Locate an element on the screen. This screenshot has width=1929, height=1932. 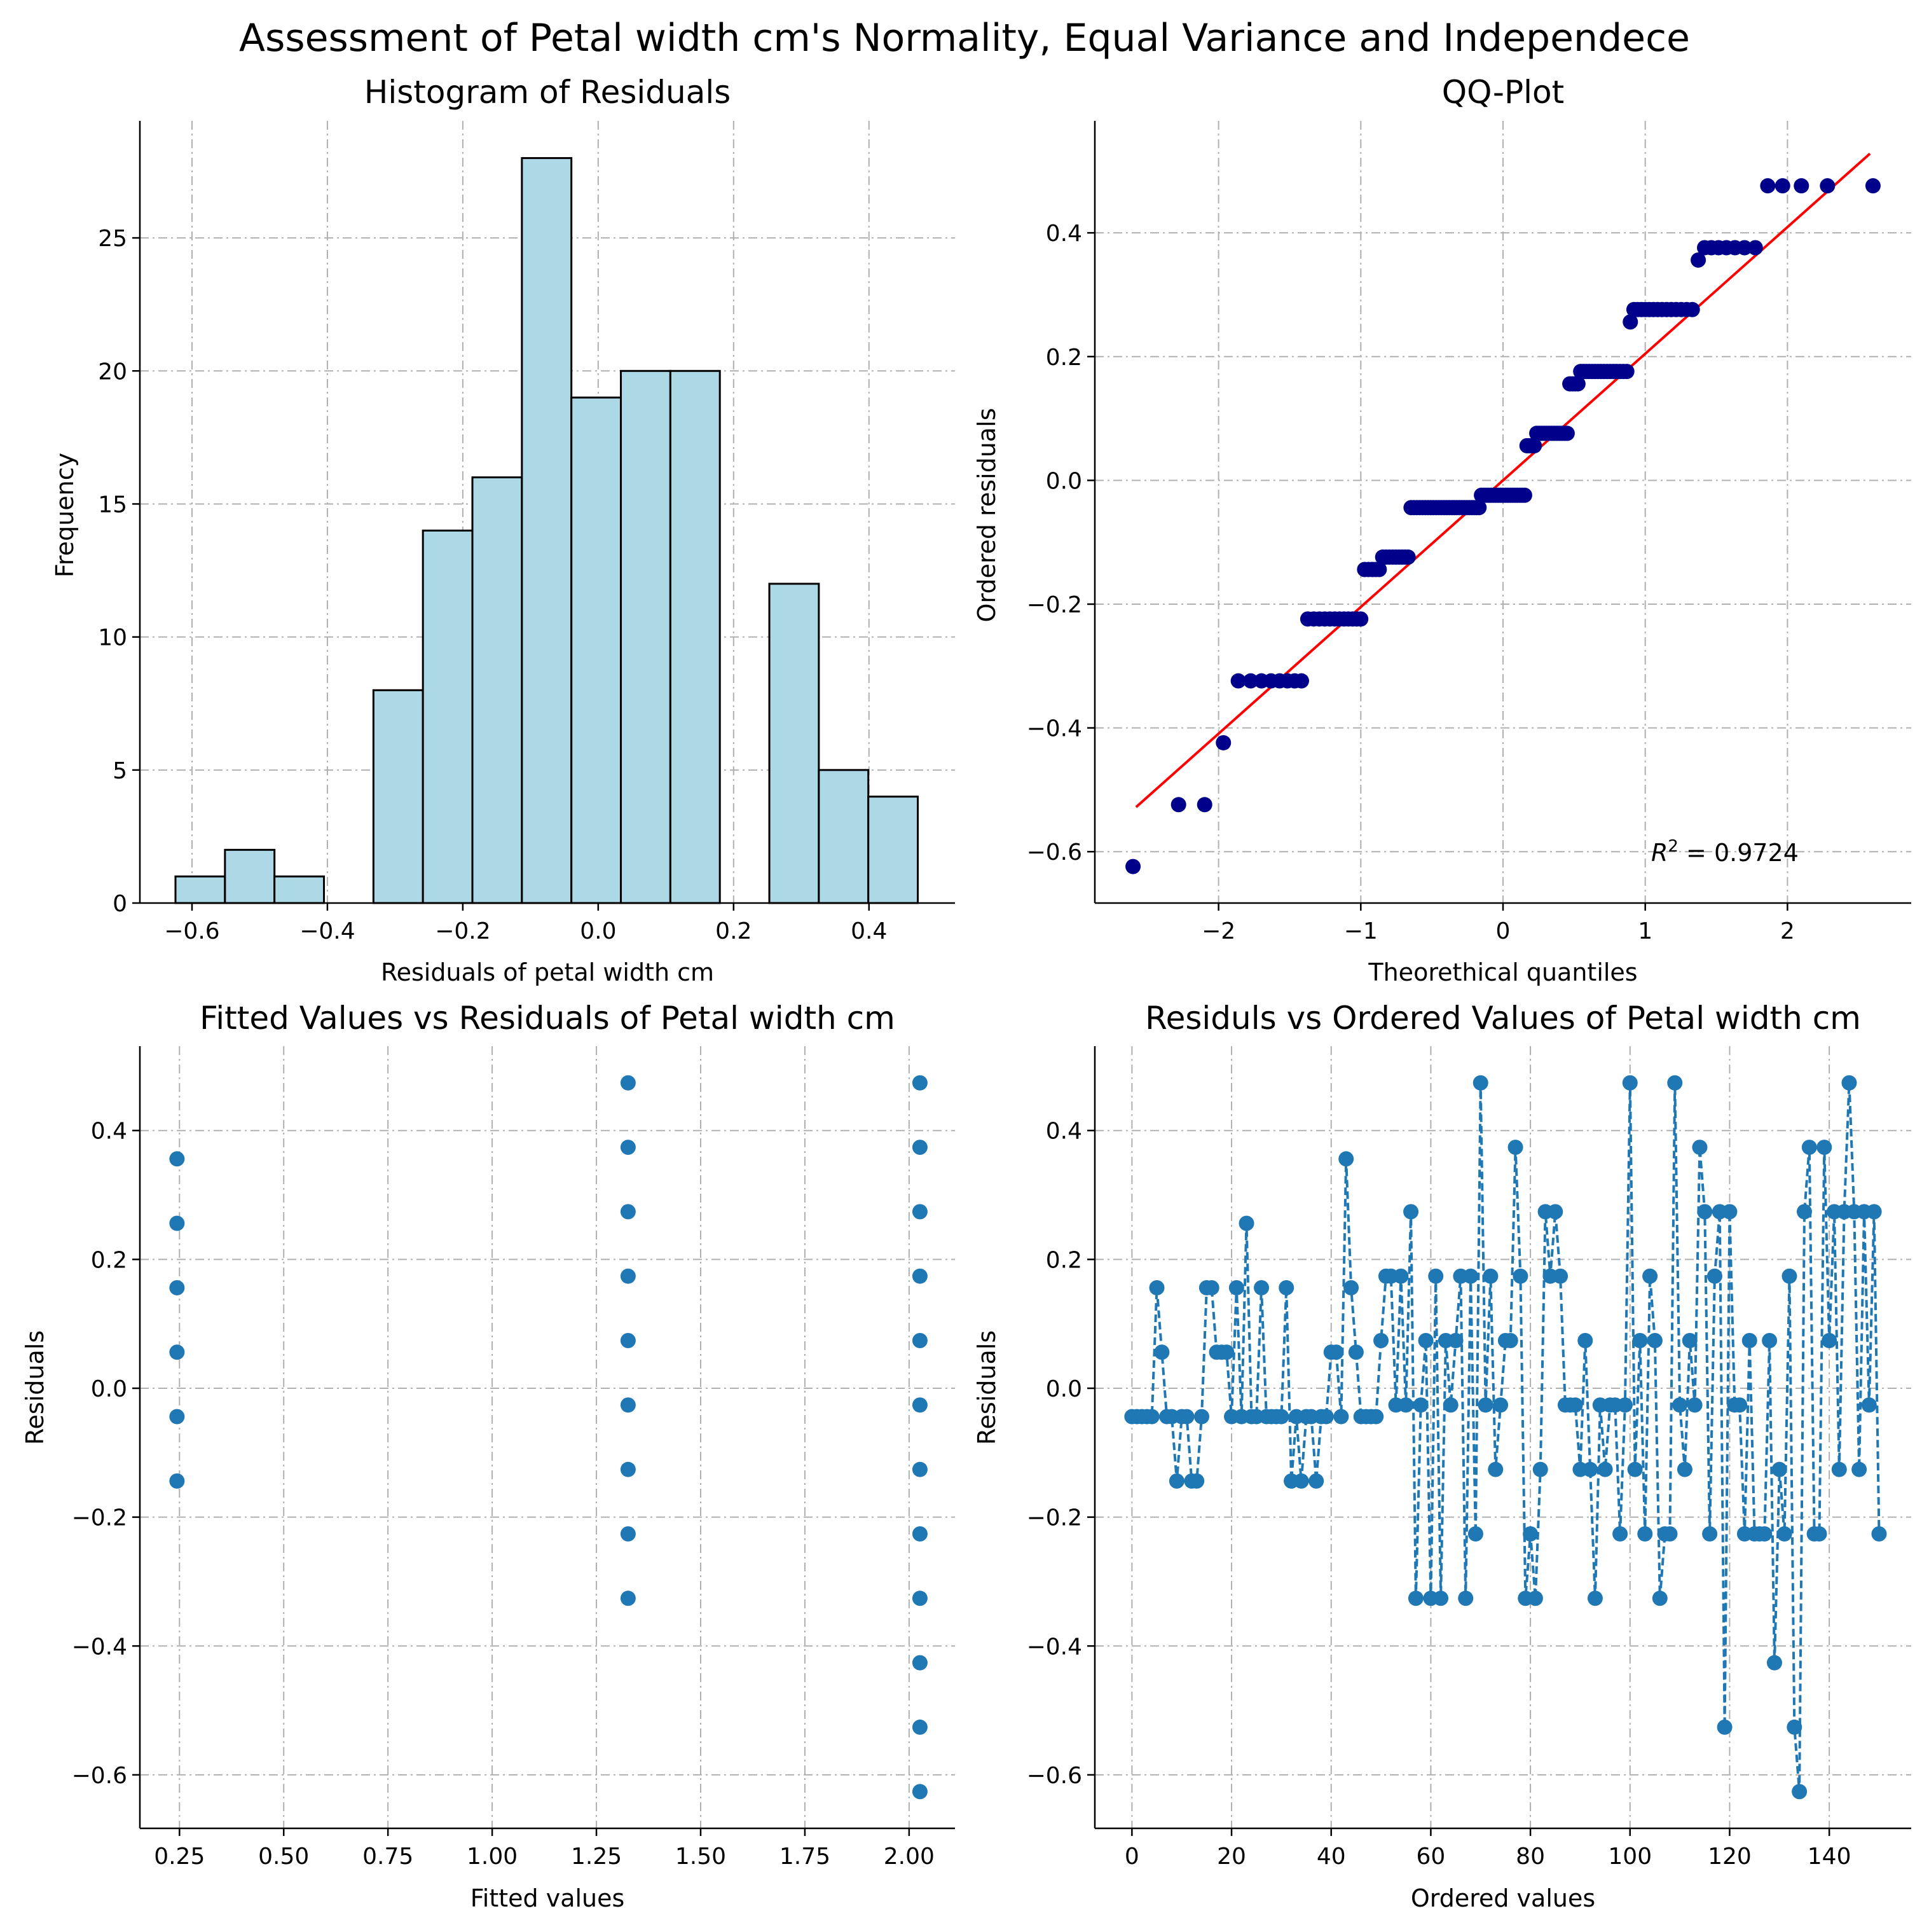
qq-fit-line is located at coordinates (1503, 481).